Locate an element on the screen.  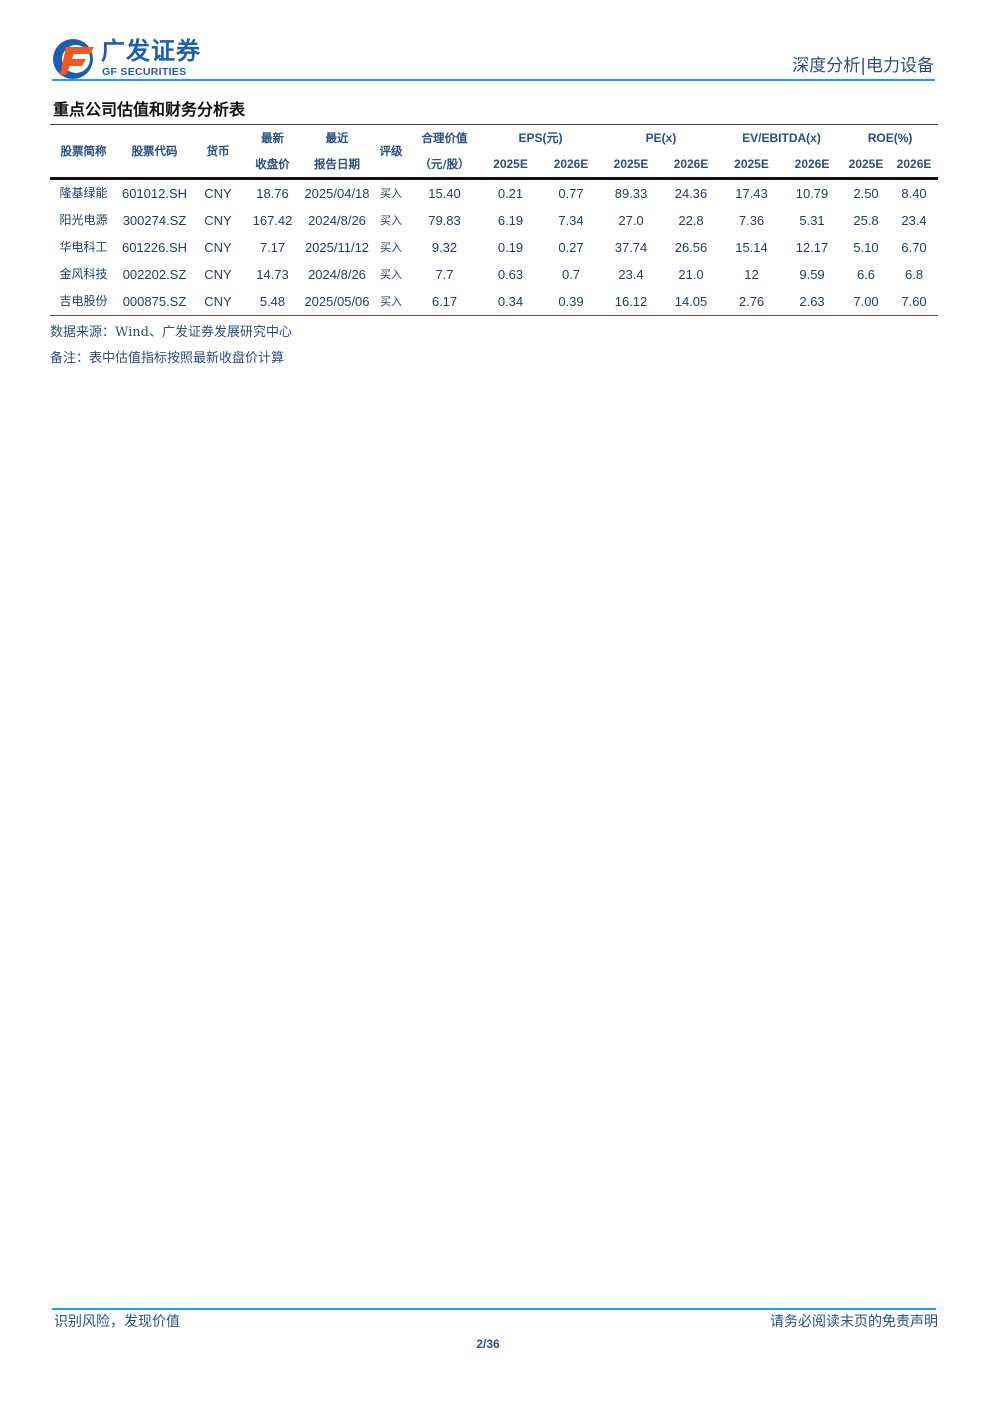
table-cell: 22.8 is located at coordinates (691, 220).